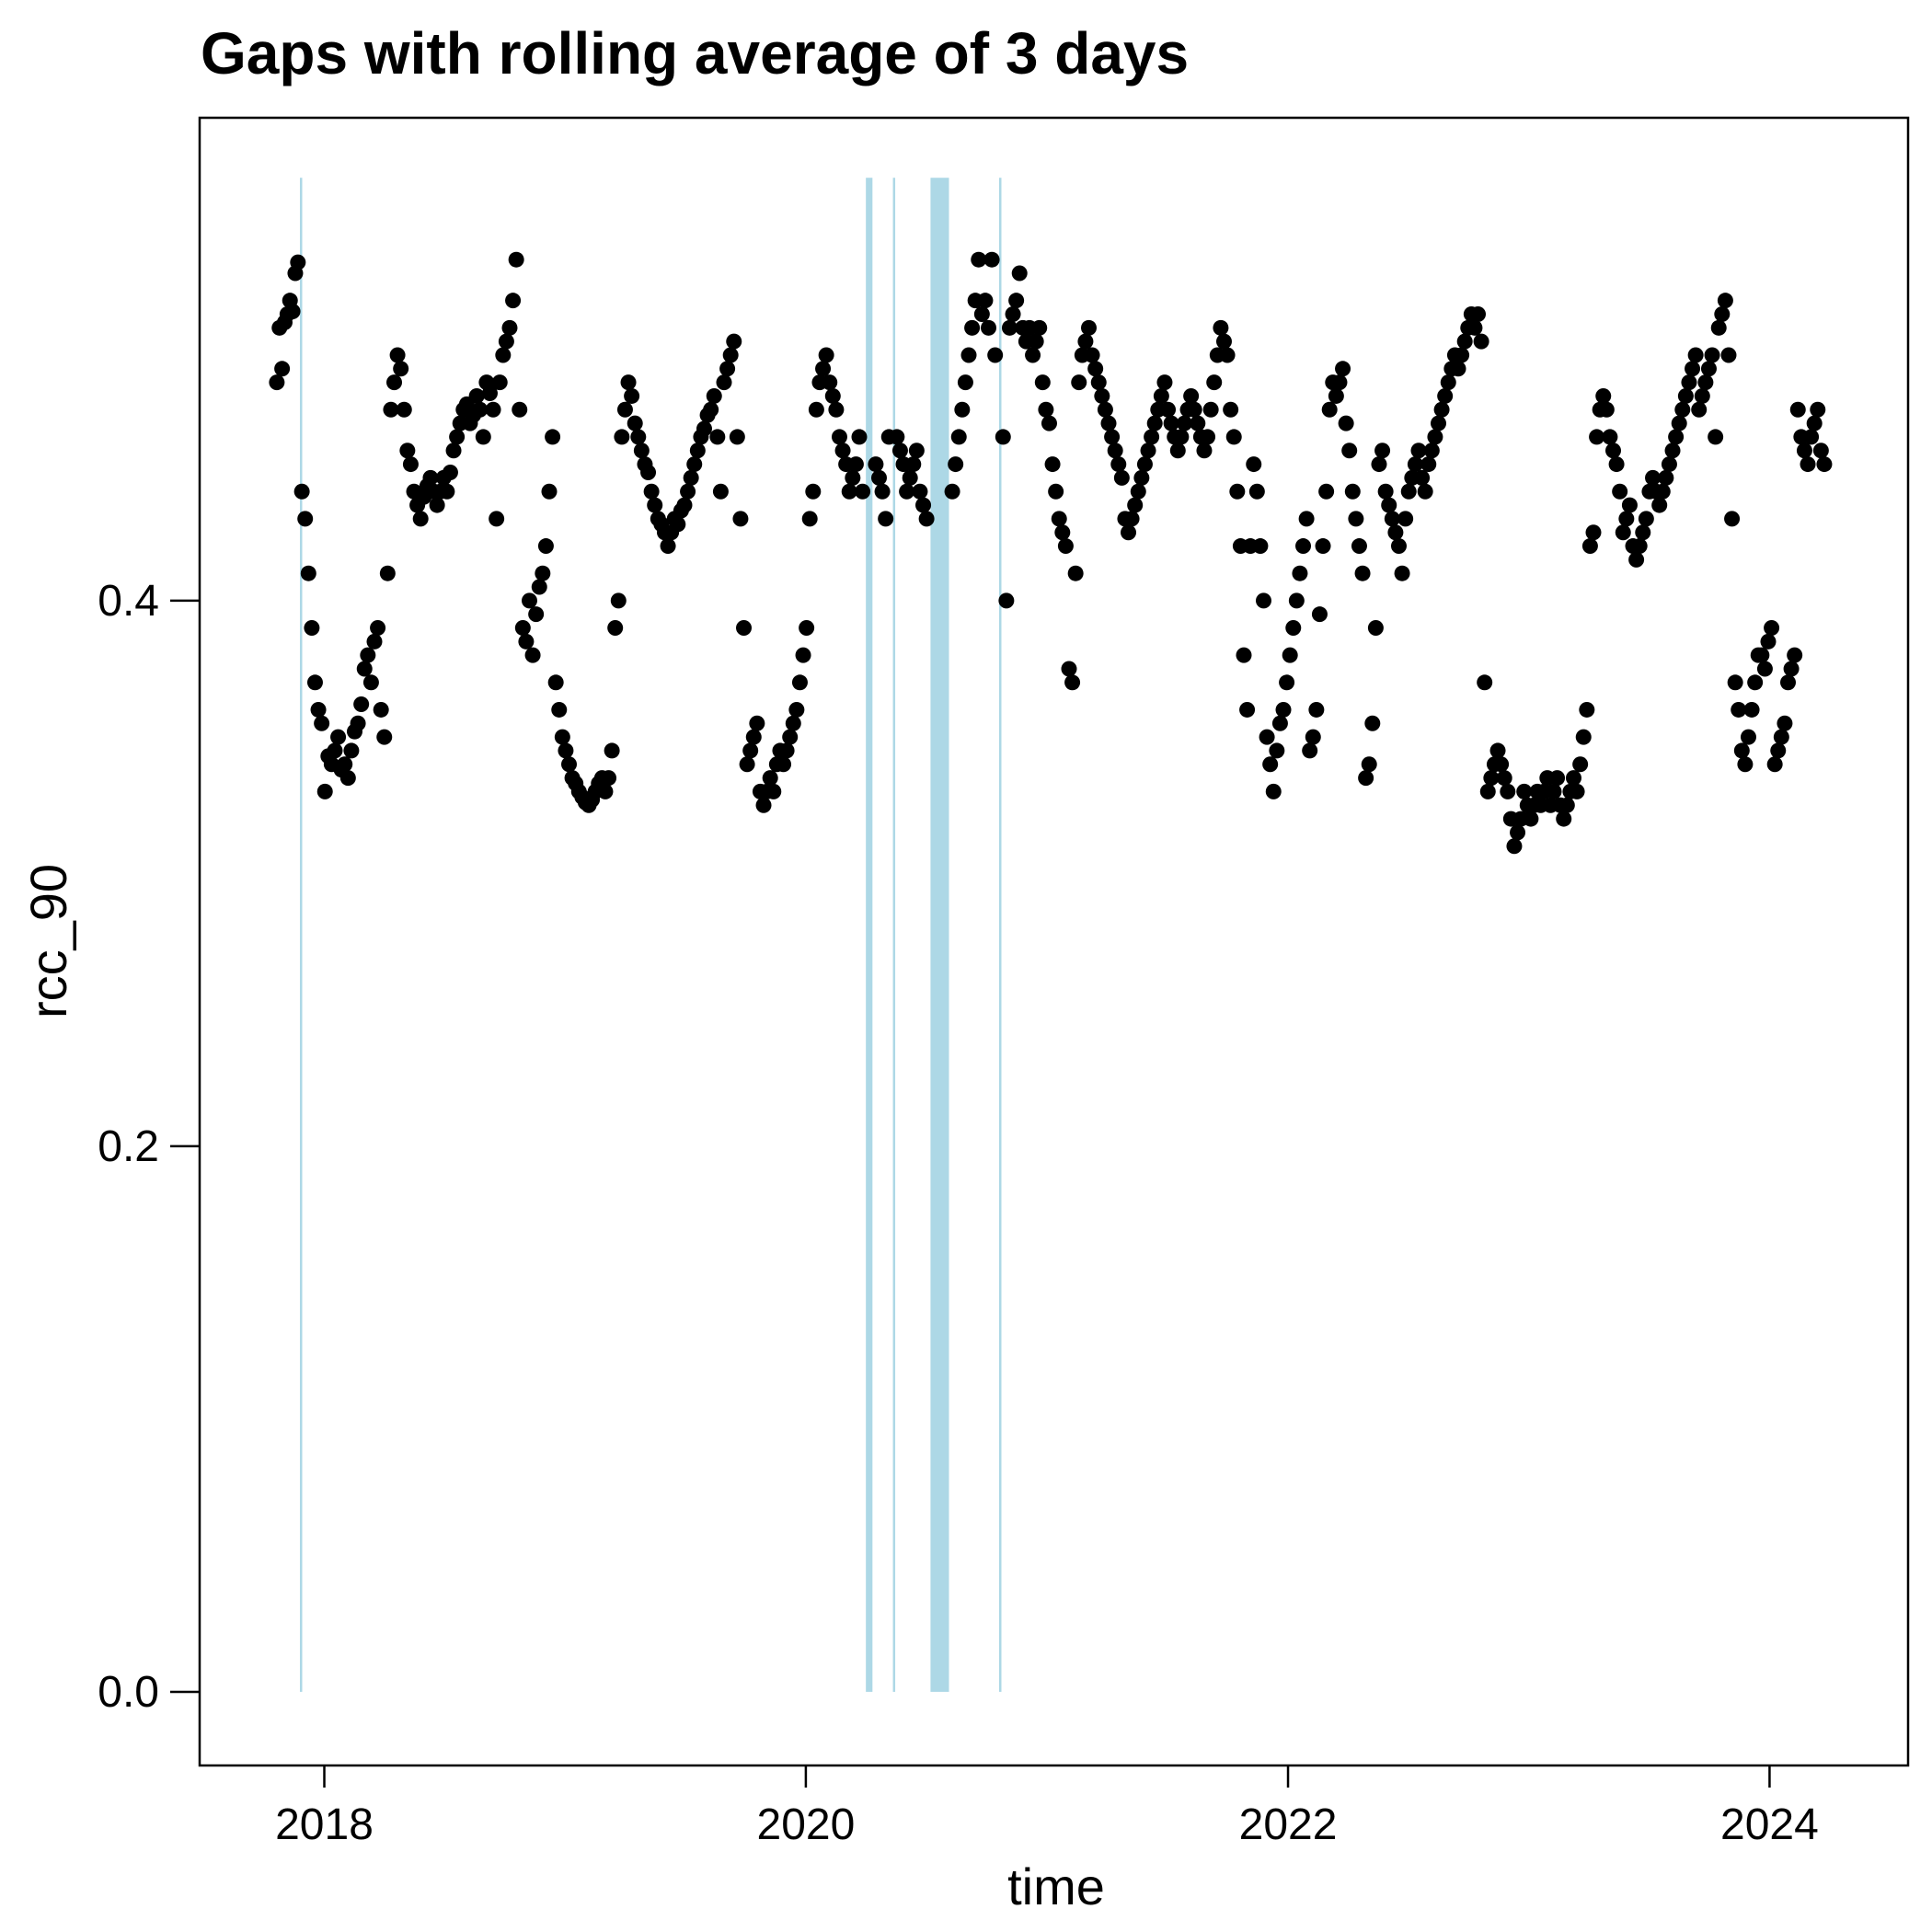 The height and width of the screenshot is (1932, 1932). What do you see at coordinates (695, 53) in the screenshot?
I see `chart-title: Gaps with rolling average of 3 days` at bounding box center [695, 53].